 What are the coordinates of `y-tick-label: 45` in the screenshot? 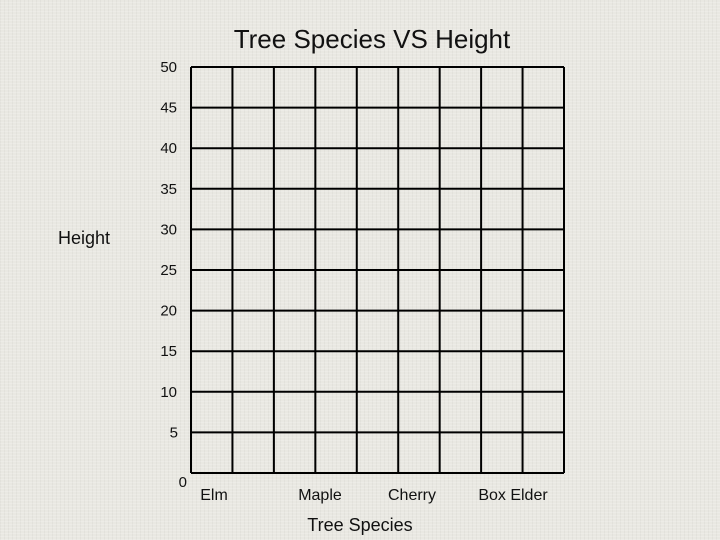 It's located at (168, 108).